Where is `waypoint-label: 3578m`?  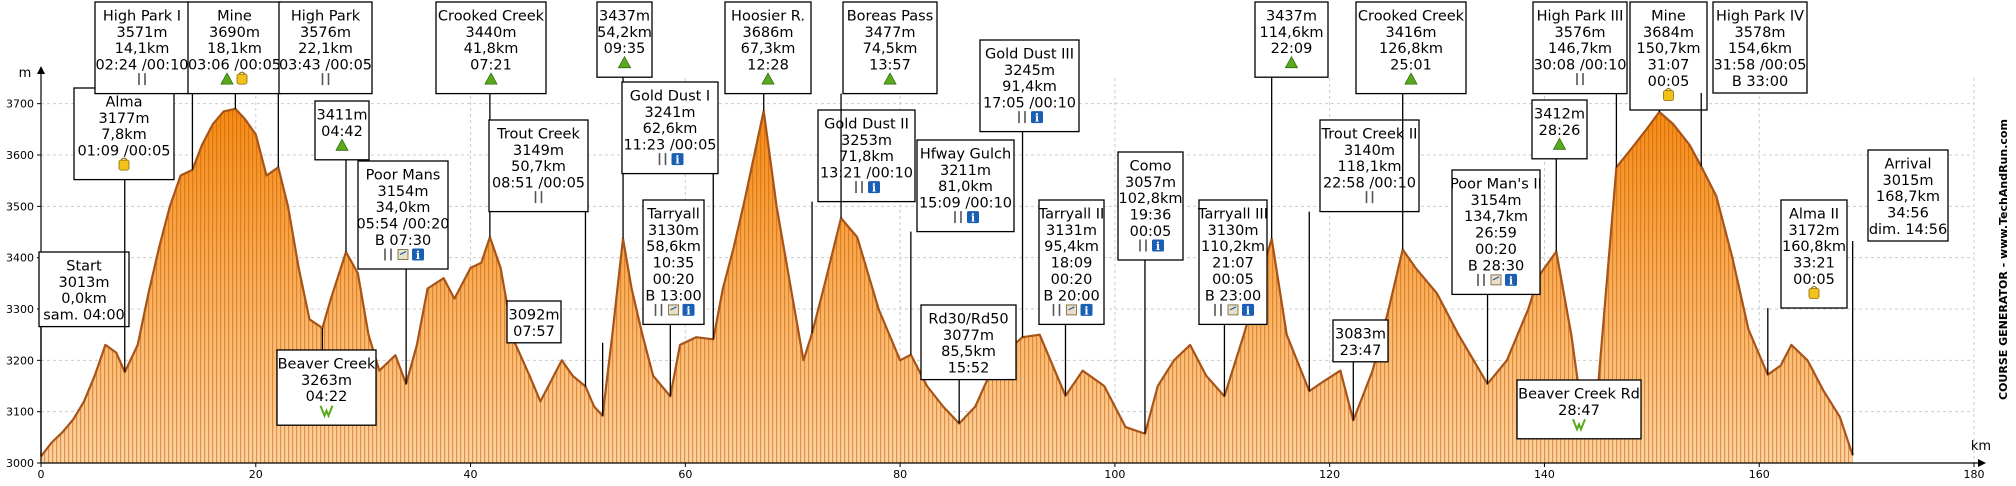
waypoint-label: 3578m is located at coordinates (1759, 33).